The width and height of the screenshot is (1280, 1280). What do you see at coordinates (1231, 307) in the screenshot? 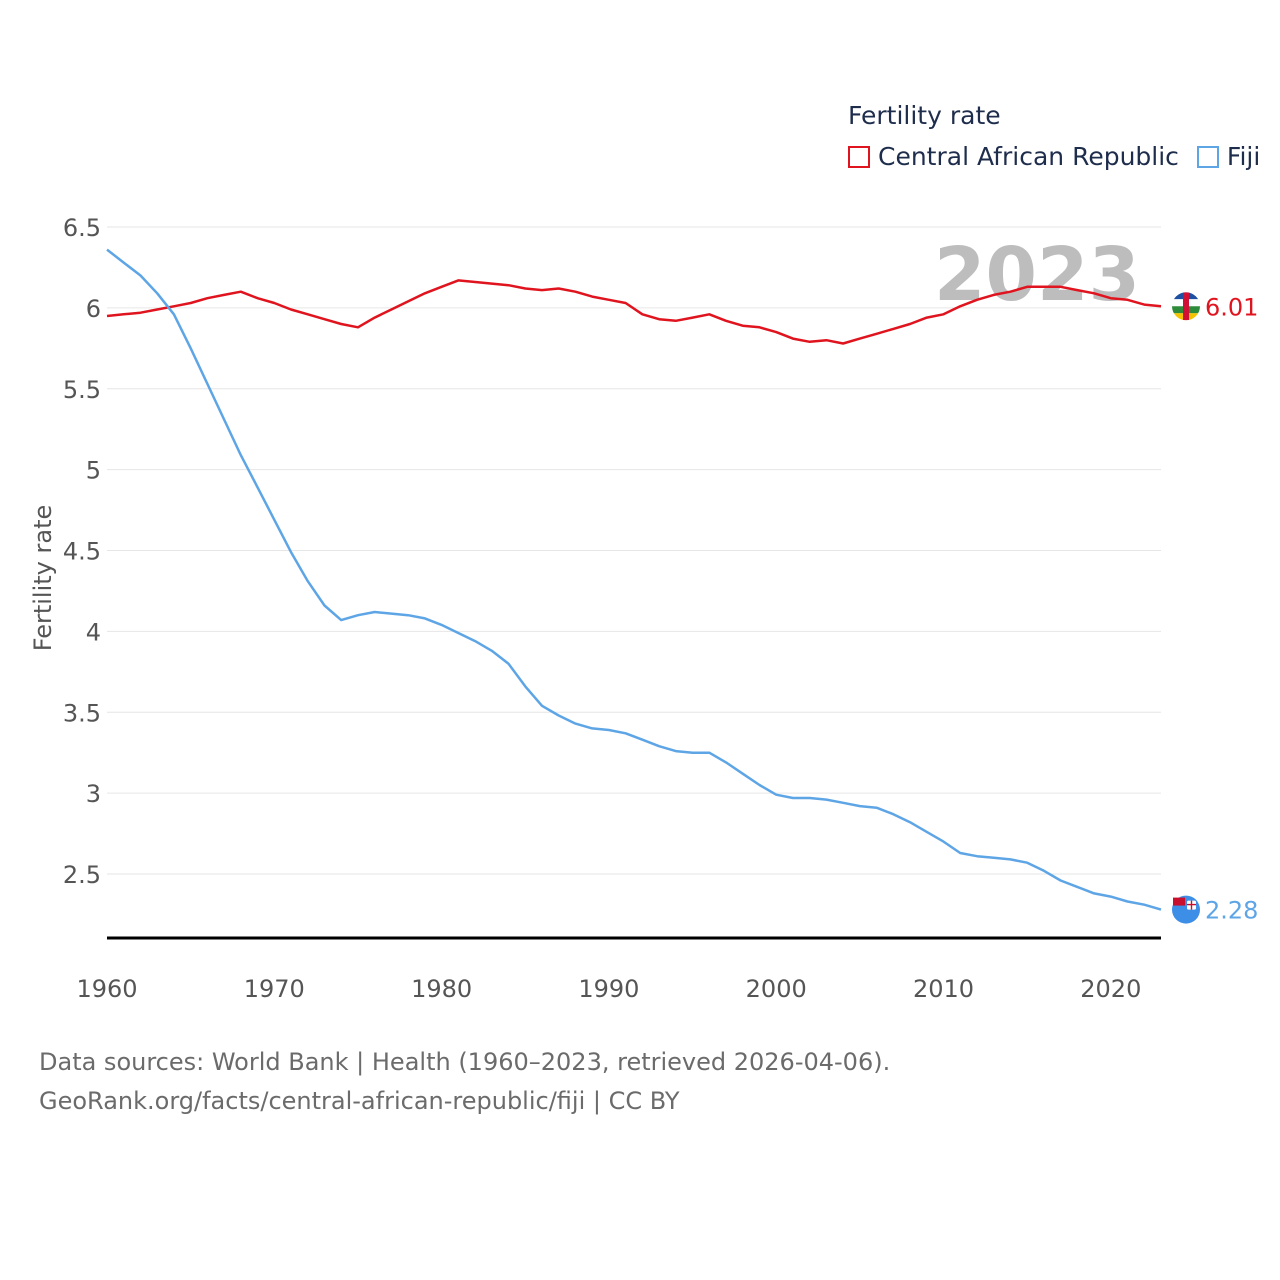
I see `end-value-label-central-african-republic: 6.01` at bounding box center [1231, 307].